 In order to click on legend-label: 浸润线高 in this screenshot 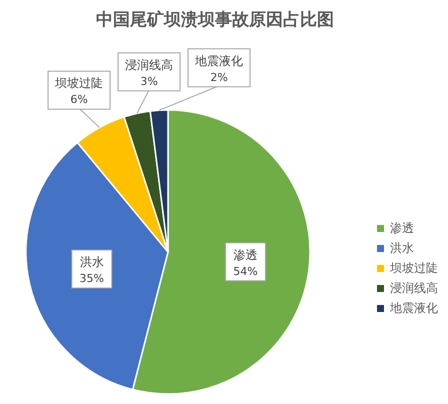, I will do `click(414, 288)`.